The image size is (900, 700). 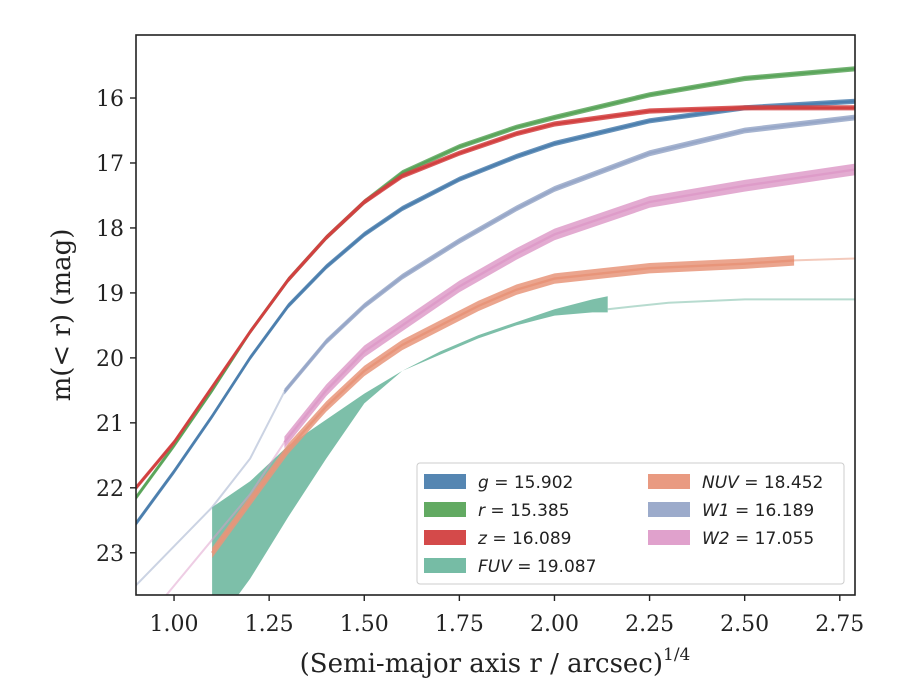 I want to click on legend-label-nuv: NUV = 18.452, so click(x=762, y=483).